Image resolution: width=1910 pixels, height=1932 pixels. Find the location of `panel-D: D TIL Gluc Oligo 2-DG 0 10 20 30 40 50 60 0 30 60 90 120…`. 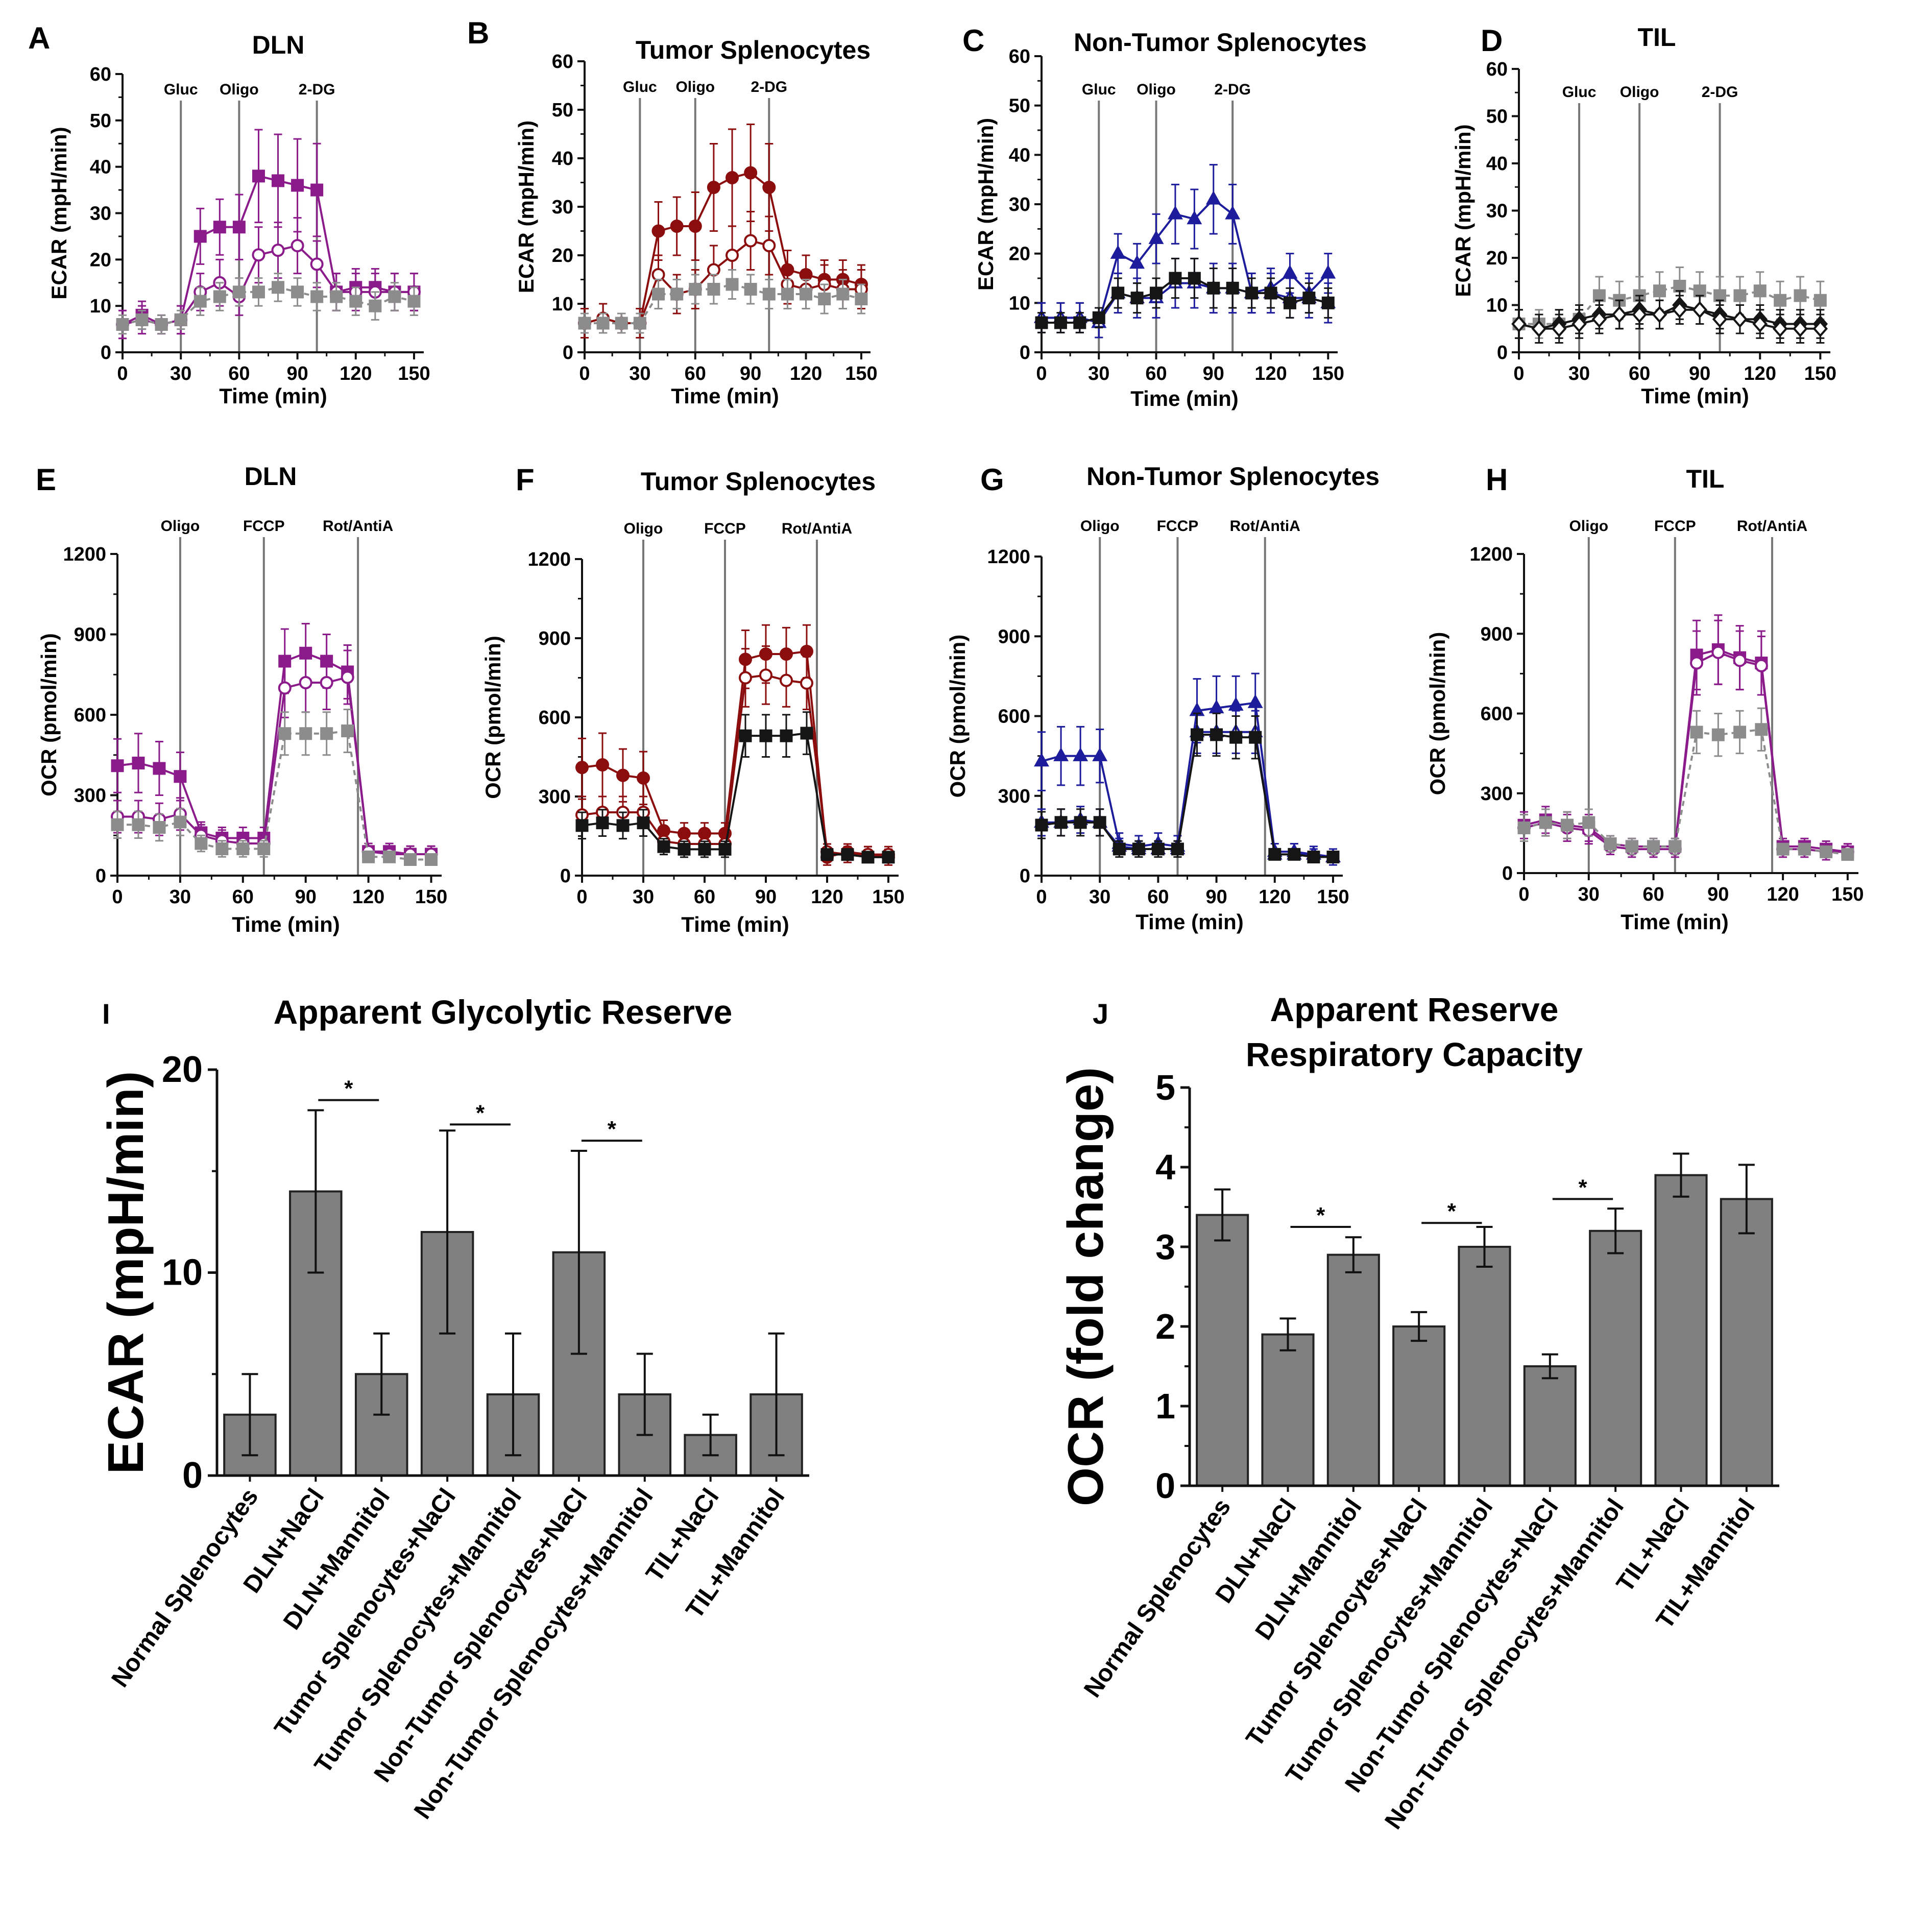

panel-D: D TIL Gluc Oligo 2-DG 0 10 20 30 40 50 60 0 30 60 90 120… is located at coordinates (1643, 215).